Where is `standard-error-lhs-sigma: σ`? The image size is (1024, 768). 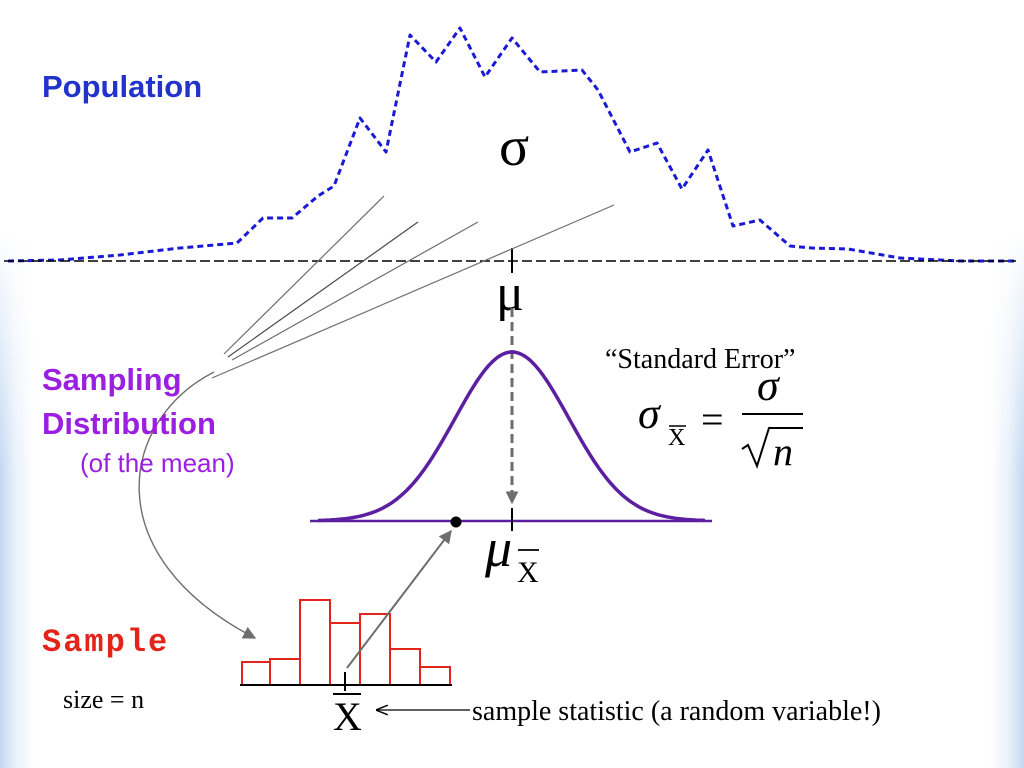 standard-error-lhs-sigma: σ is located at coordinates (650, 413).